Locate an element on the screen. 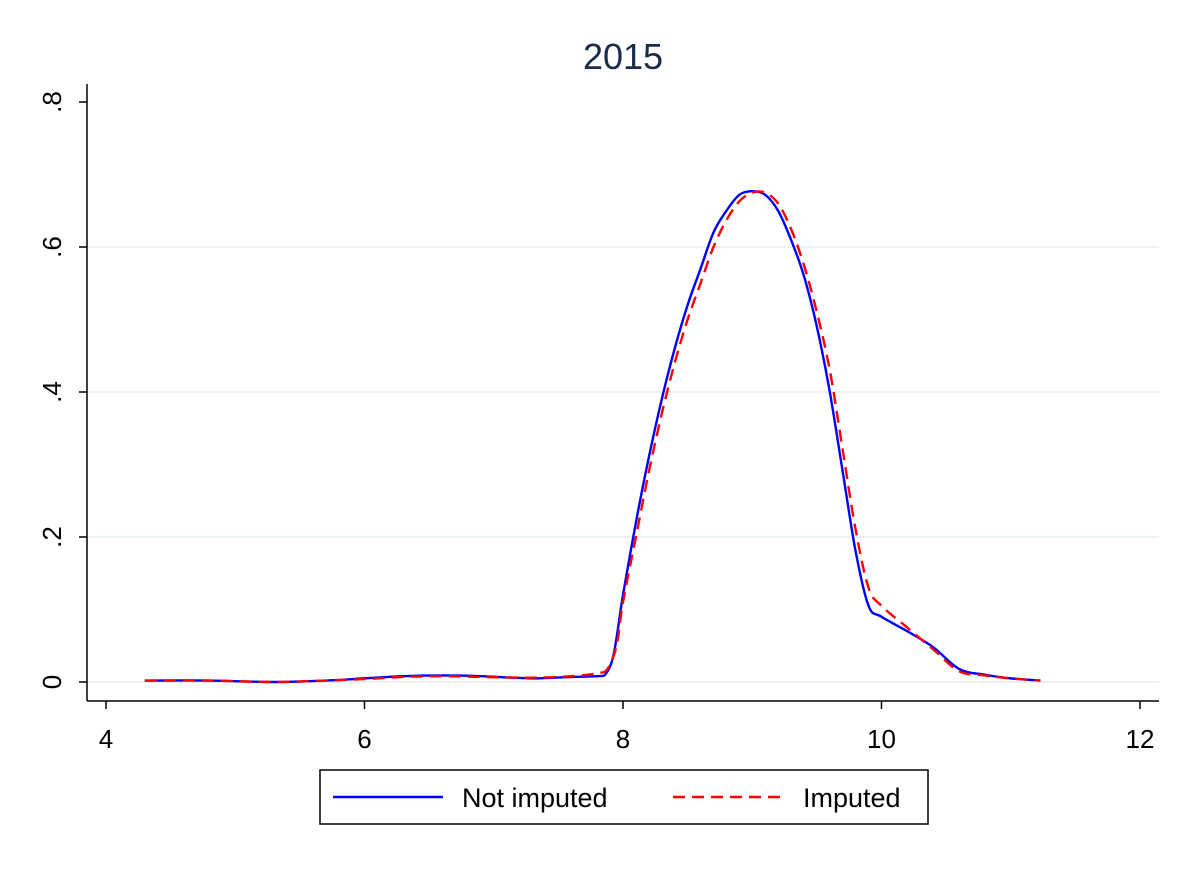 The width and height of the screenshot is (1190, 871). x-tick-label: 12 is located at coordinates (1140, 739).